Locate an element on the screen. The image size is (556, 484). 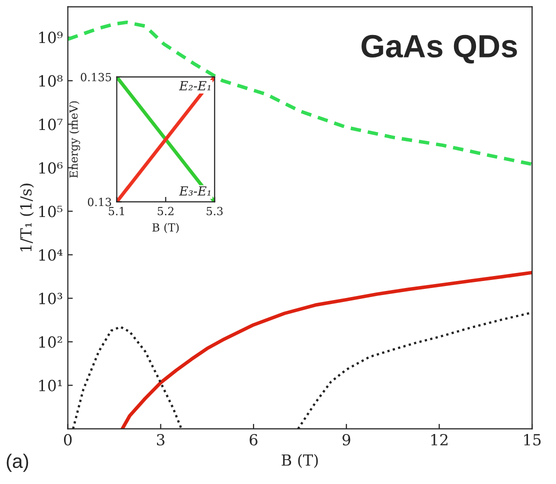
y-tick-label: 10³ is located at coordinates (50, 298).